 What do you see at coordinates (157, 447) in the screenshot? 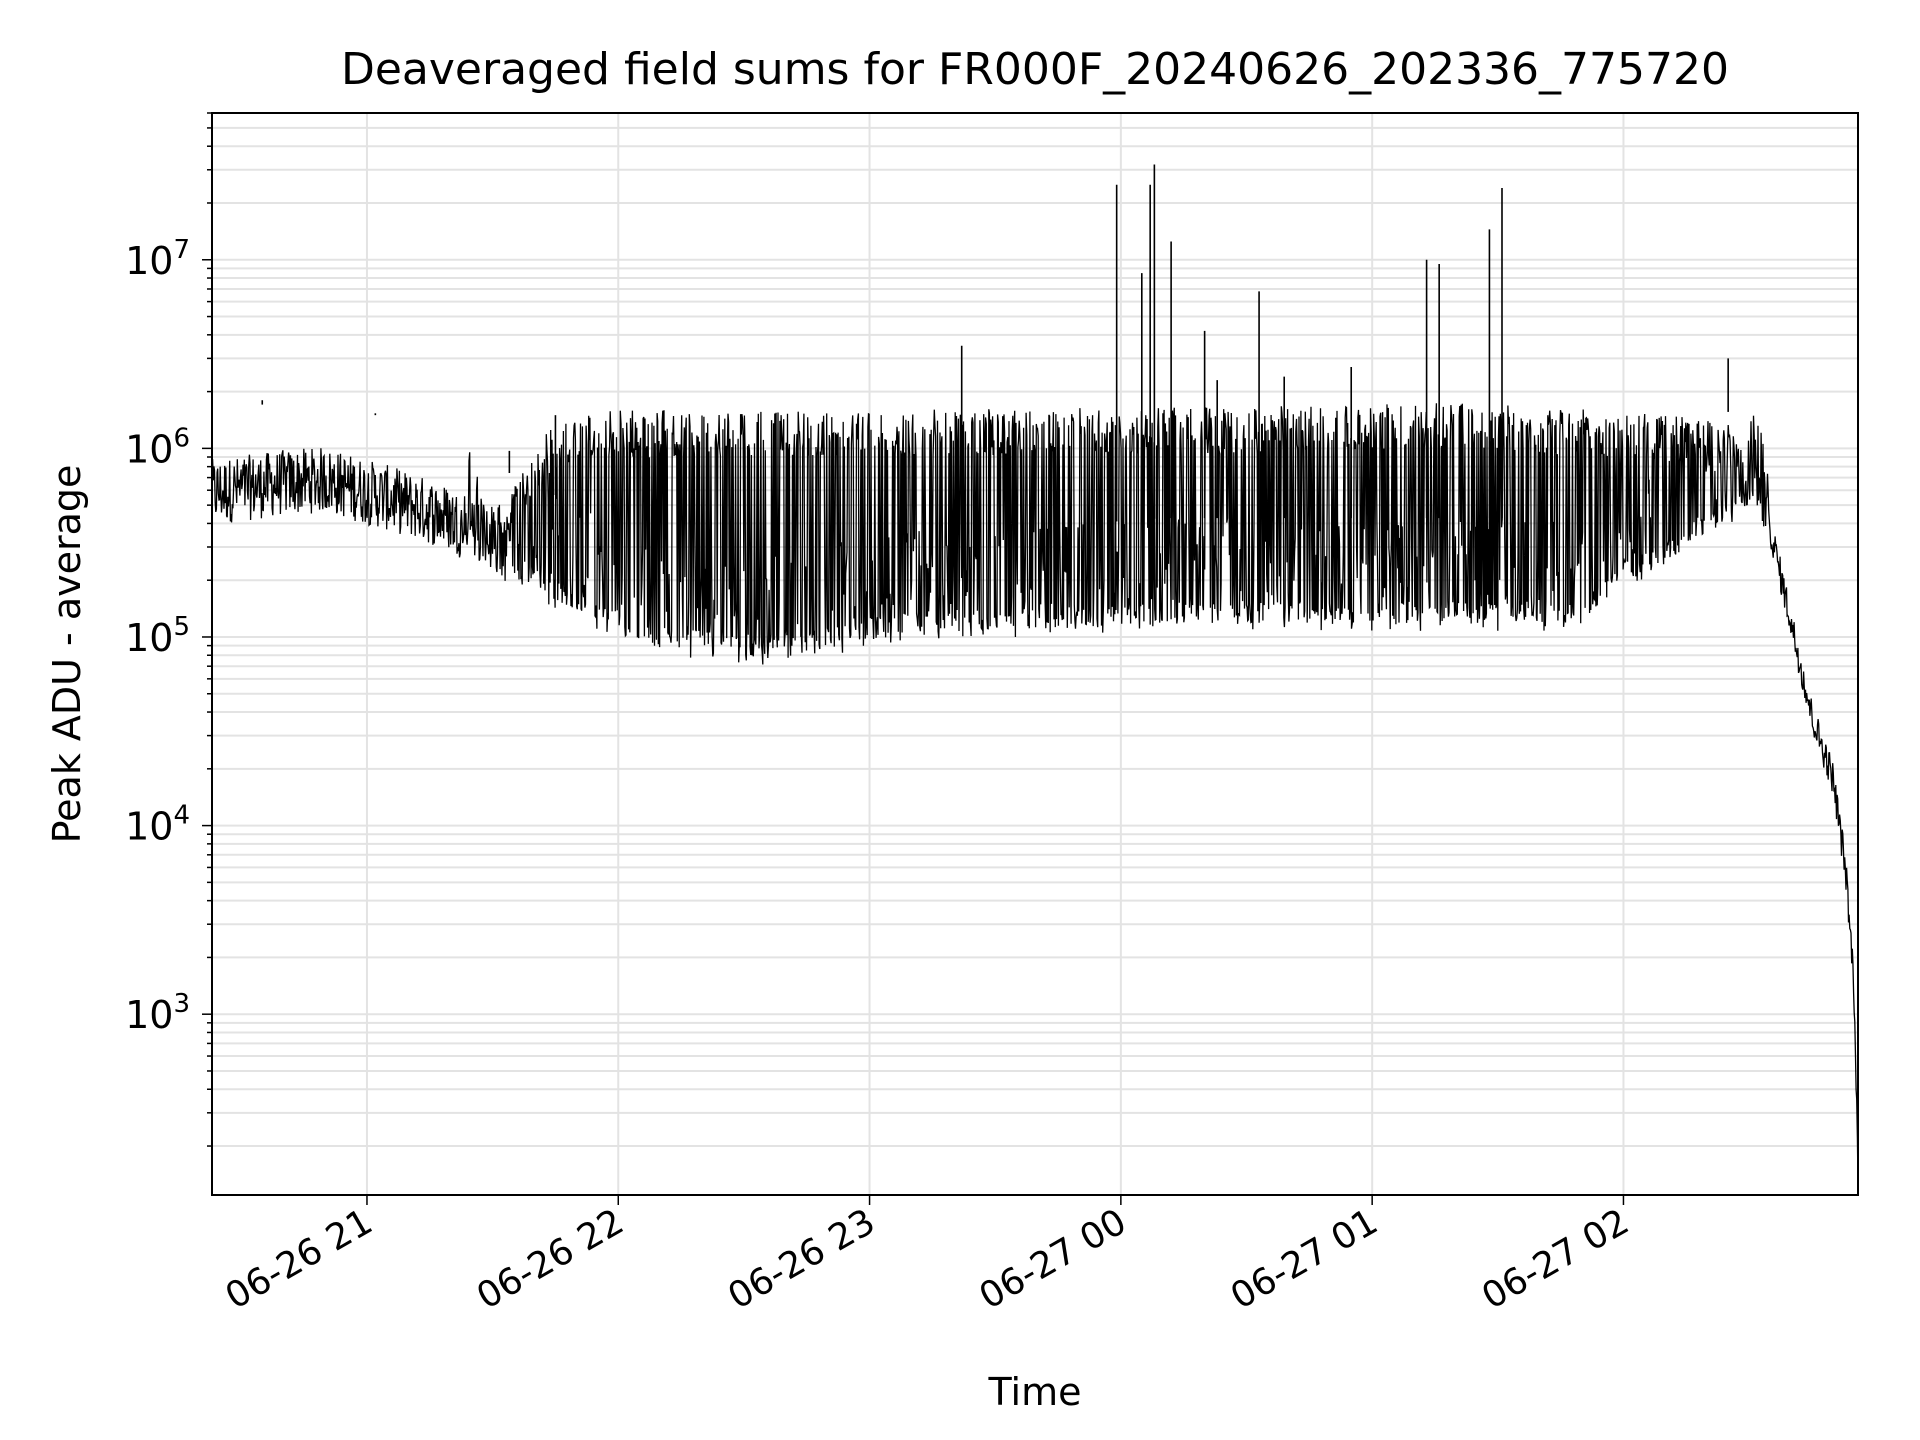
I see `y-tick-label: 106` at bounding box center [157, 447].